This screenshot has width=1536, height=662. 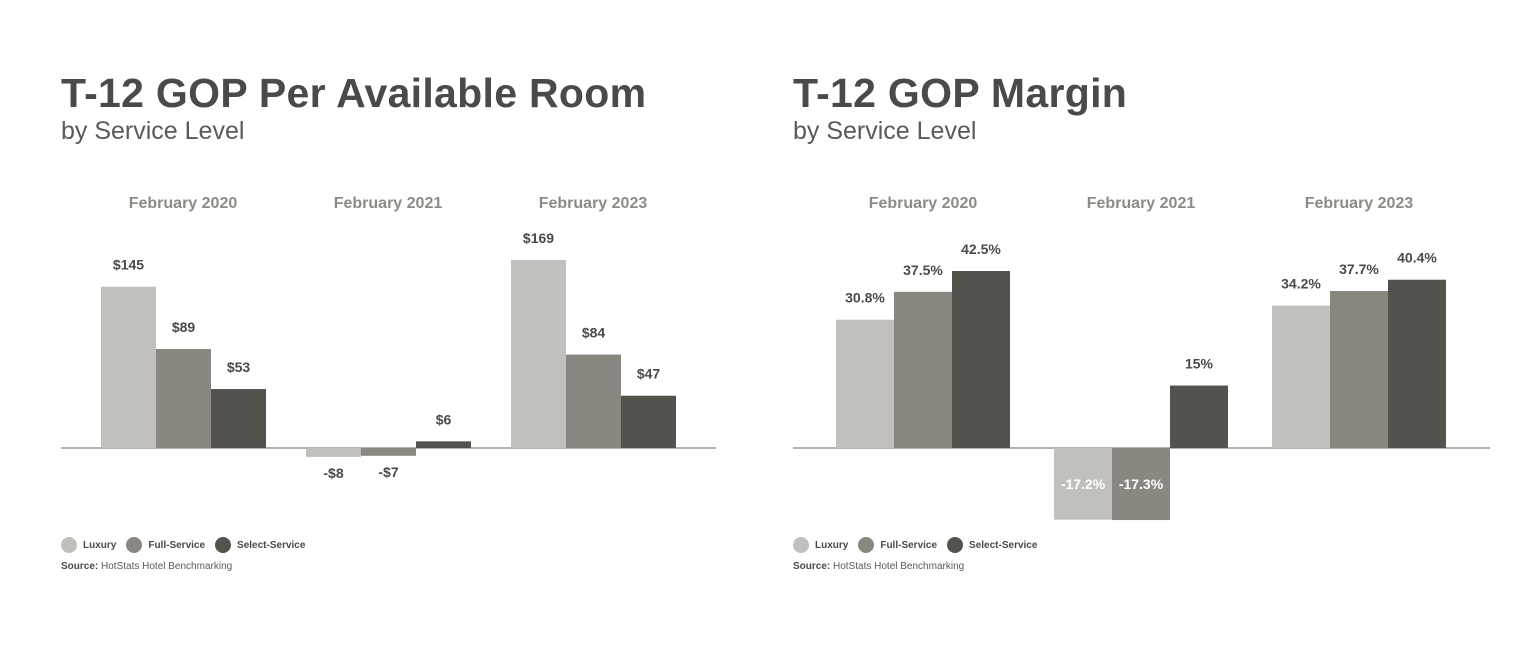 What do you see at coordinates (1417, 258) in the screenshot?
I see `data-label: 40.4%` at bounding box center [1417, 258].